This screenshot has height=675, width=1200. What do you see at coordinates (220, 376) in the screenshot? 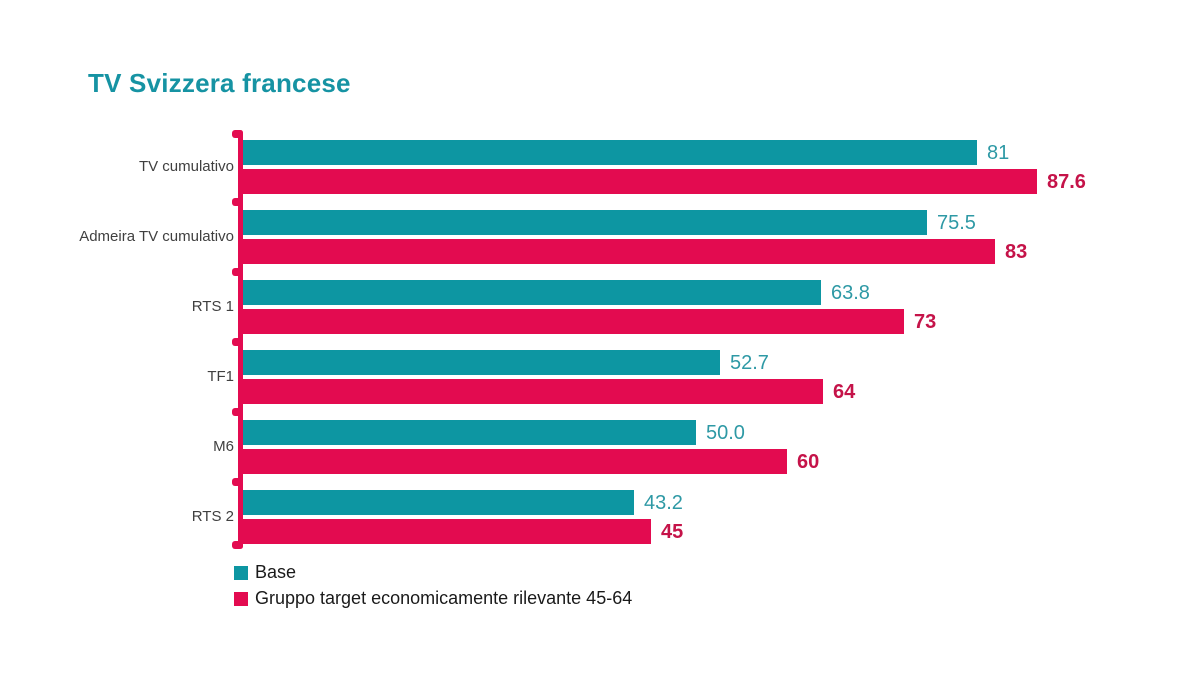
I see `category-label: TF1` at bounding box center [220, 376].